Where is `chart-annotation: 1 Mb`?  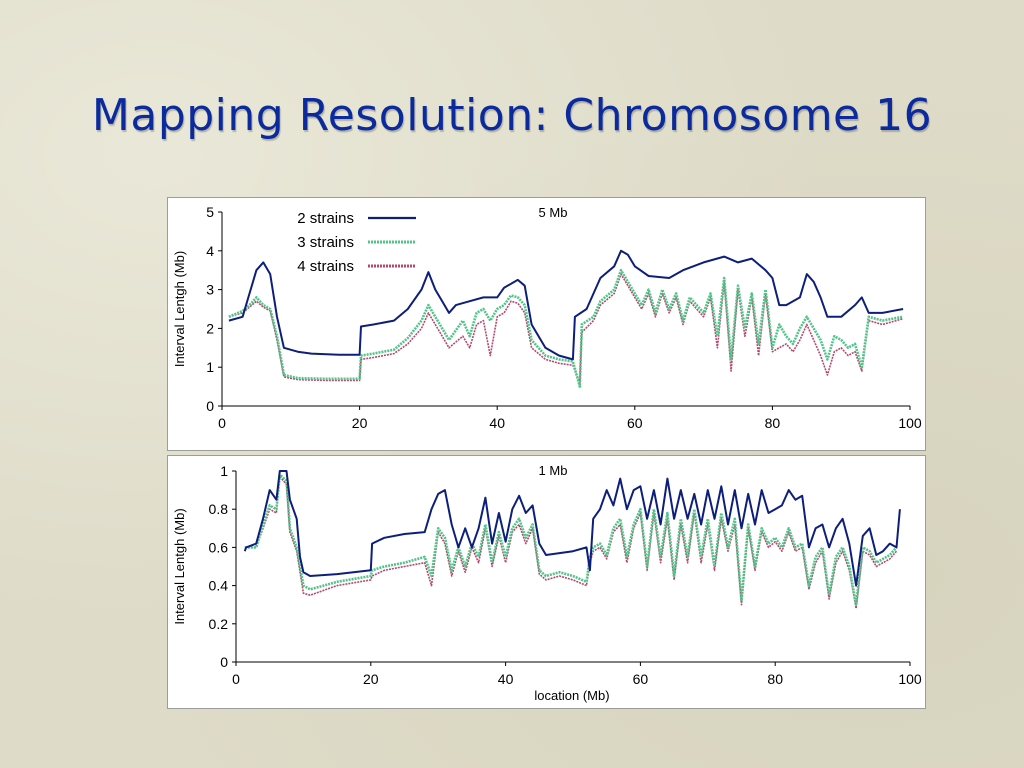
chart-annotation: 1 Mb is located at coordinates (553, 470).